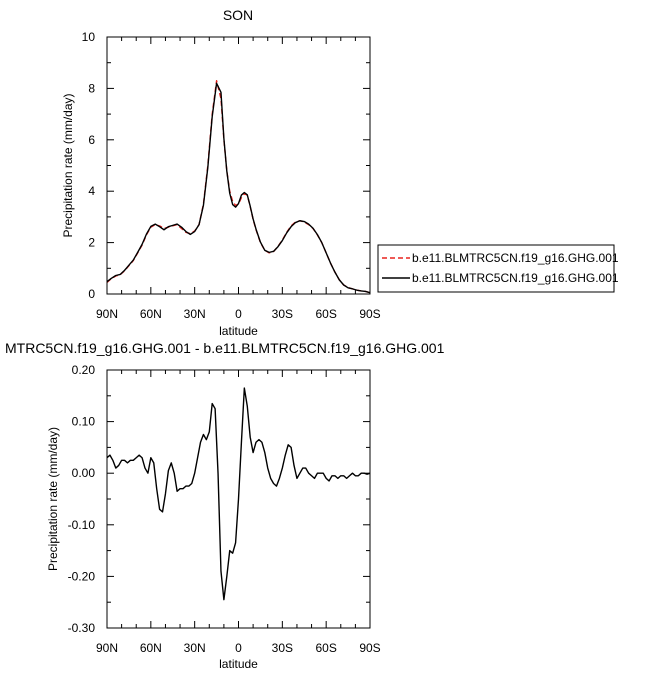 This screenshot has width=664, height=683. I want to click on y-tick-label: -0.10, so click(82, 525).